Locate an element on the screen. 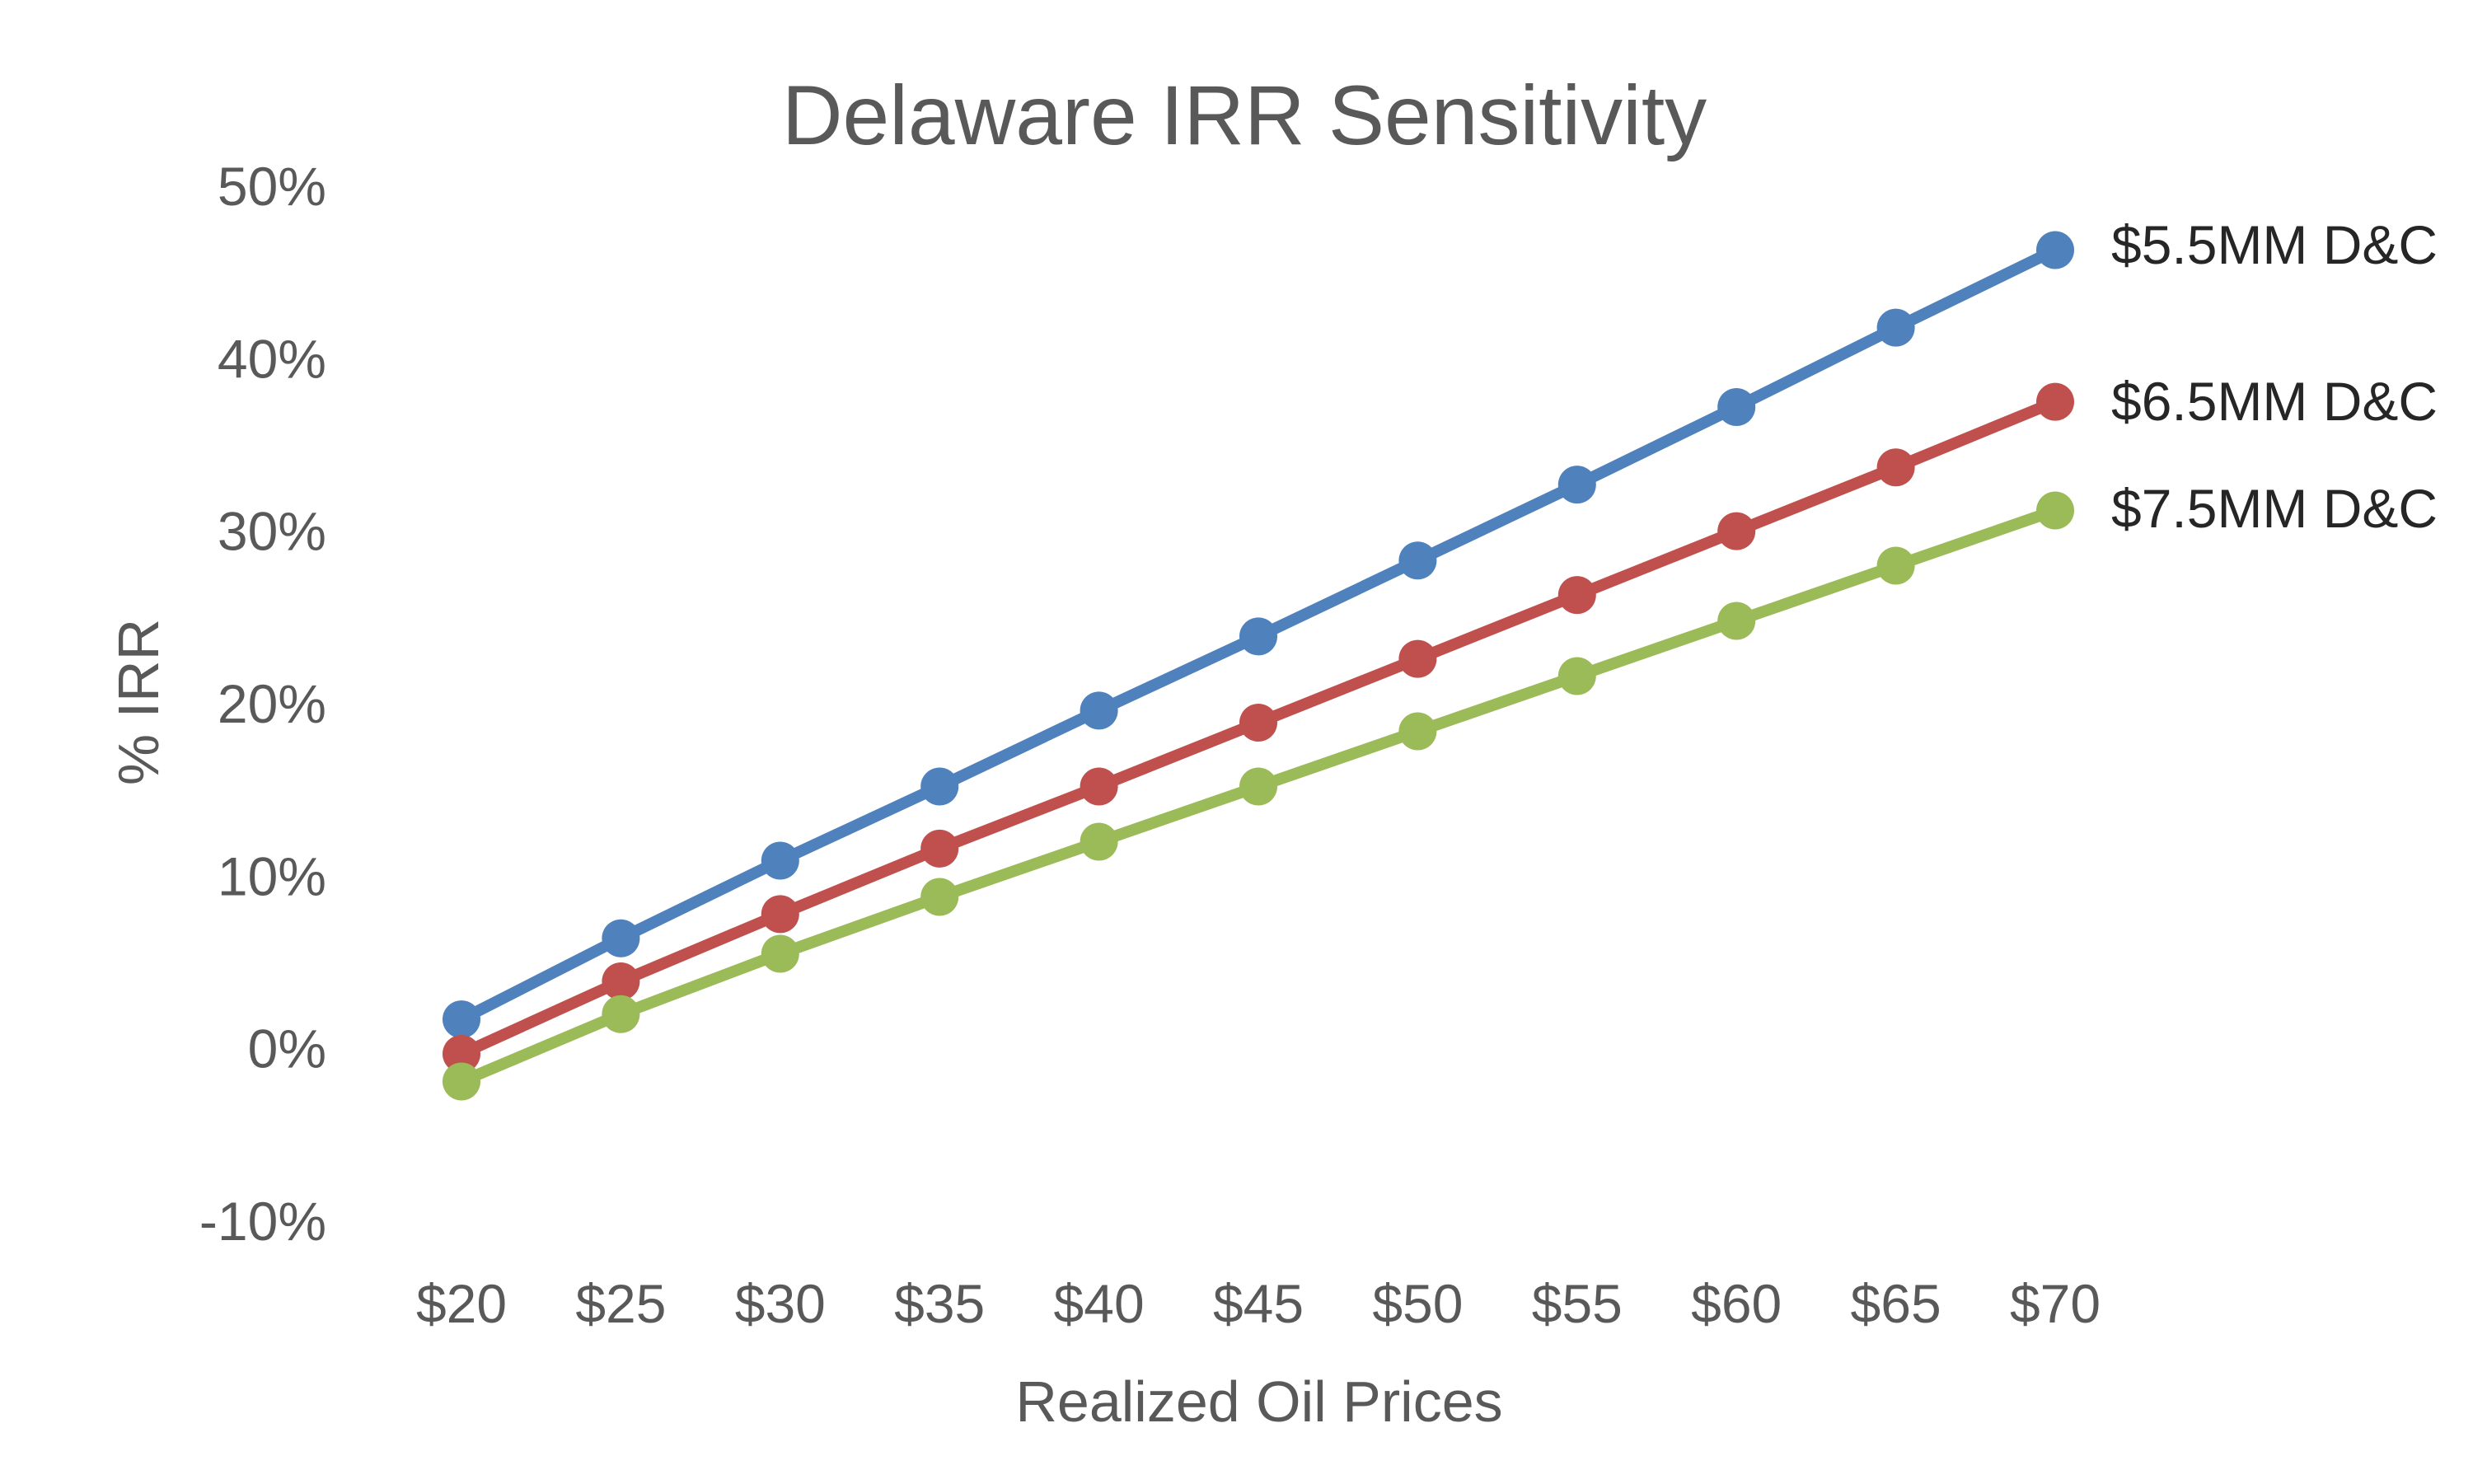 The width and height of the screenshot is (2473, 1484). y-axis-label: % IRR is located at coordinates (138, 702).